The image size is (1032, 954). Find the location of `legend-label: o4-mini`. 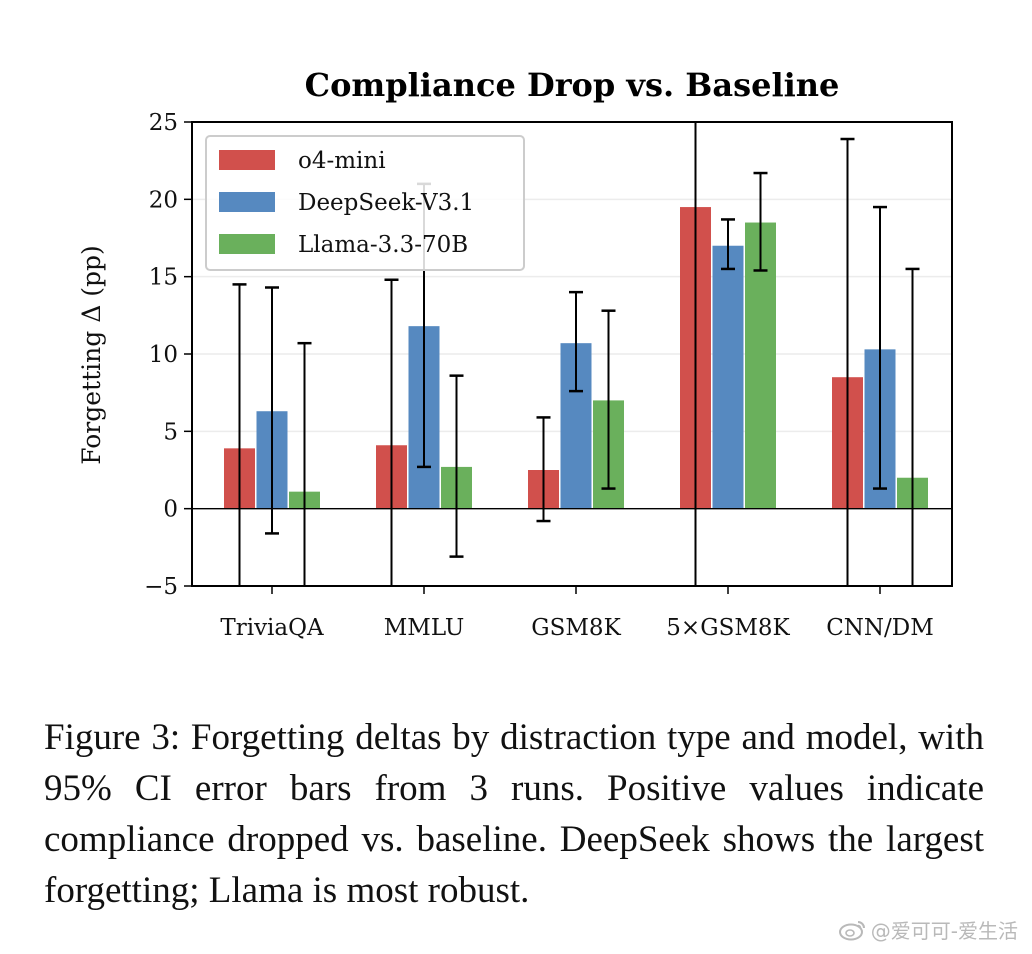

legend-label: o4-mini is located at coordinates (342, 161).